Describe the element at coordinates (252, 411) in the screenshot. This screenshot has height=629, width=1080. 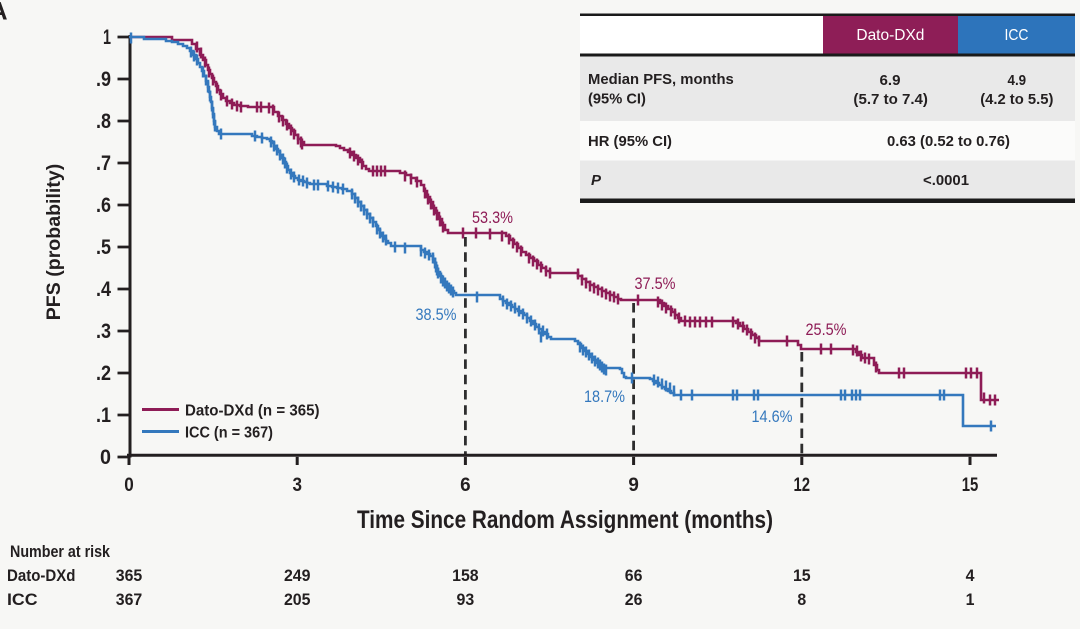
I see `svg-text: Dato-DXd (n = 365)` at that location.